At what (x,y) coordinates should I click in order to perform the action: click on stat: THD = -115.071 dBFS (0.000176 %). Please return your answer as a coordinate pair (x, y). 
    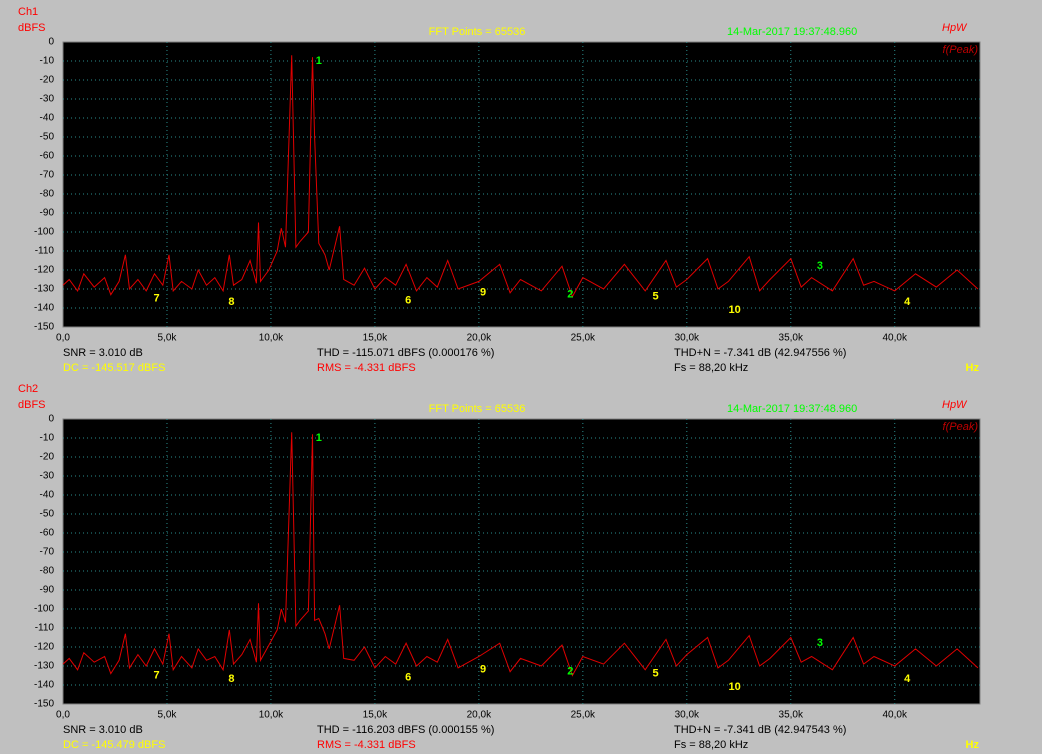
    Looking at the image, I should click on (405, 353).